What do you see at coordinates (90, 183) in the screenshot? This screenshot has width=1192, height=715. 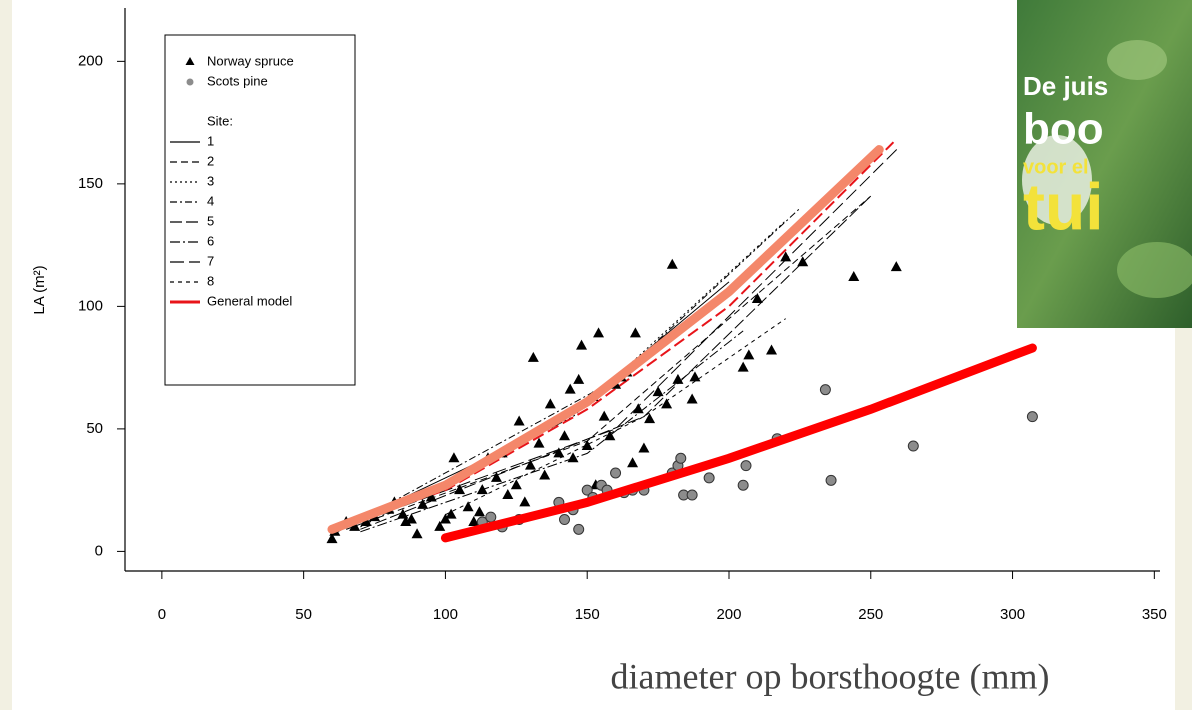 I see `y-tick-label: 150` at bounding box center [90, 183].